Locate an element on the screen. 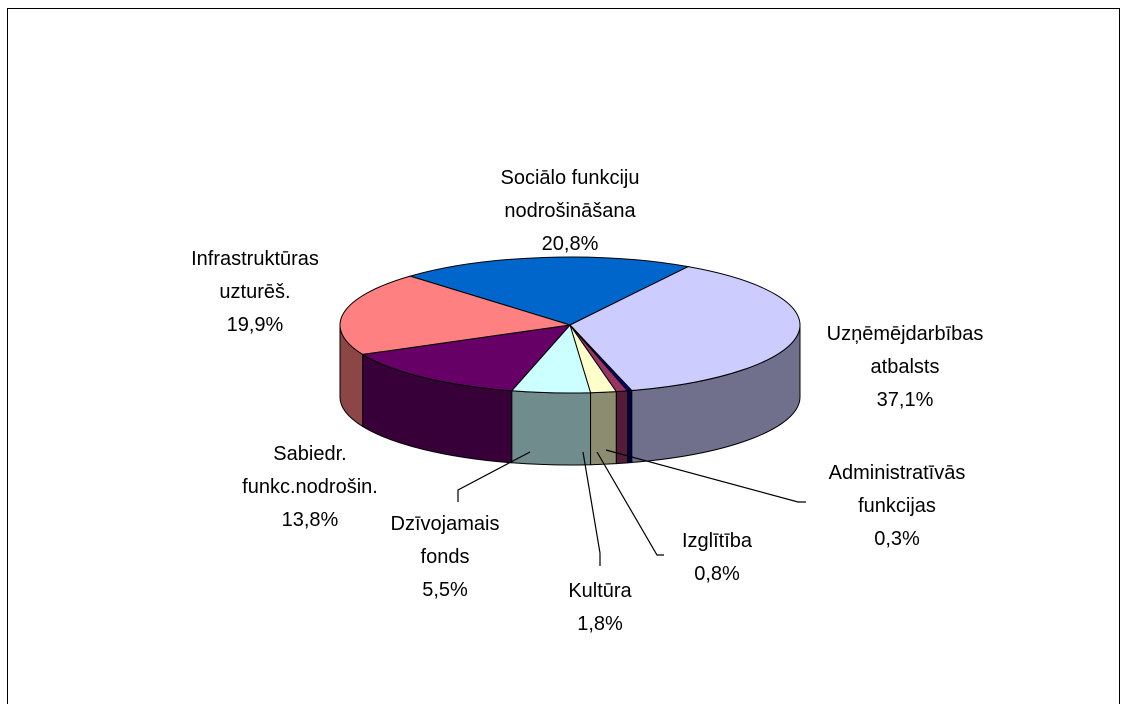 The image size is (1122, 704). value-label: 19,9% is located at coordinates (255, 325).